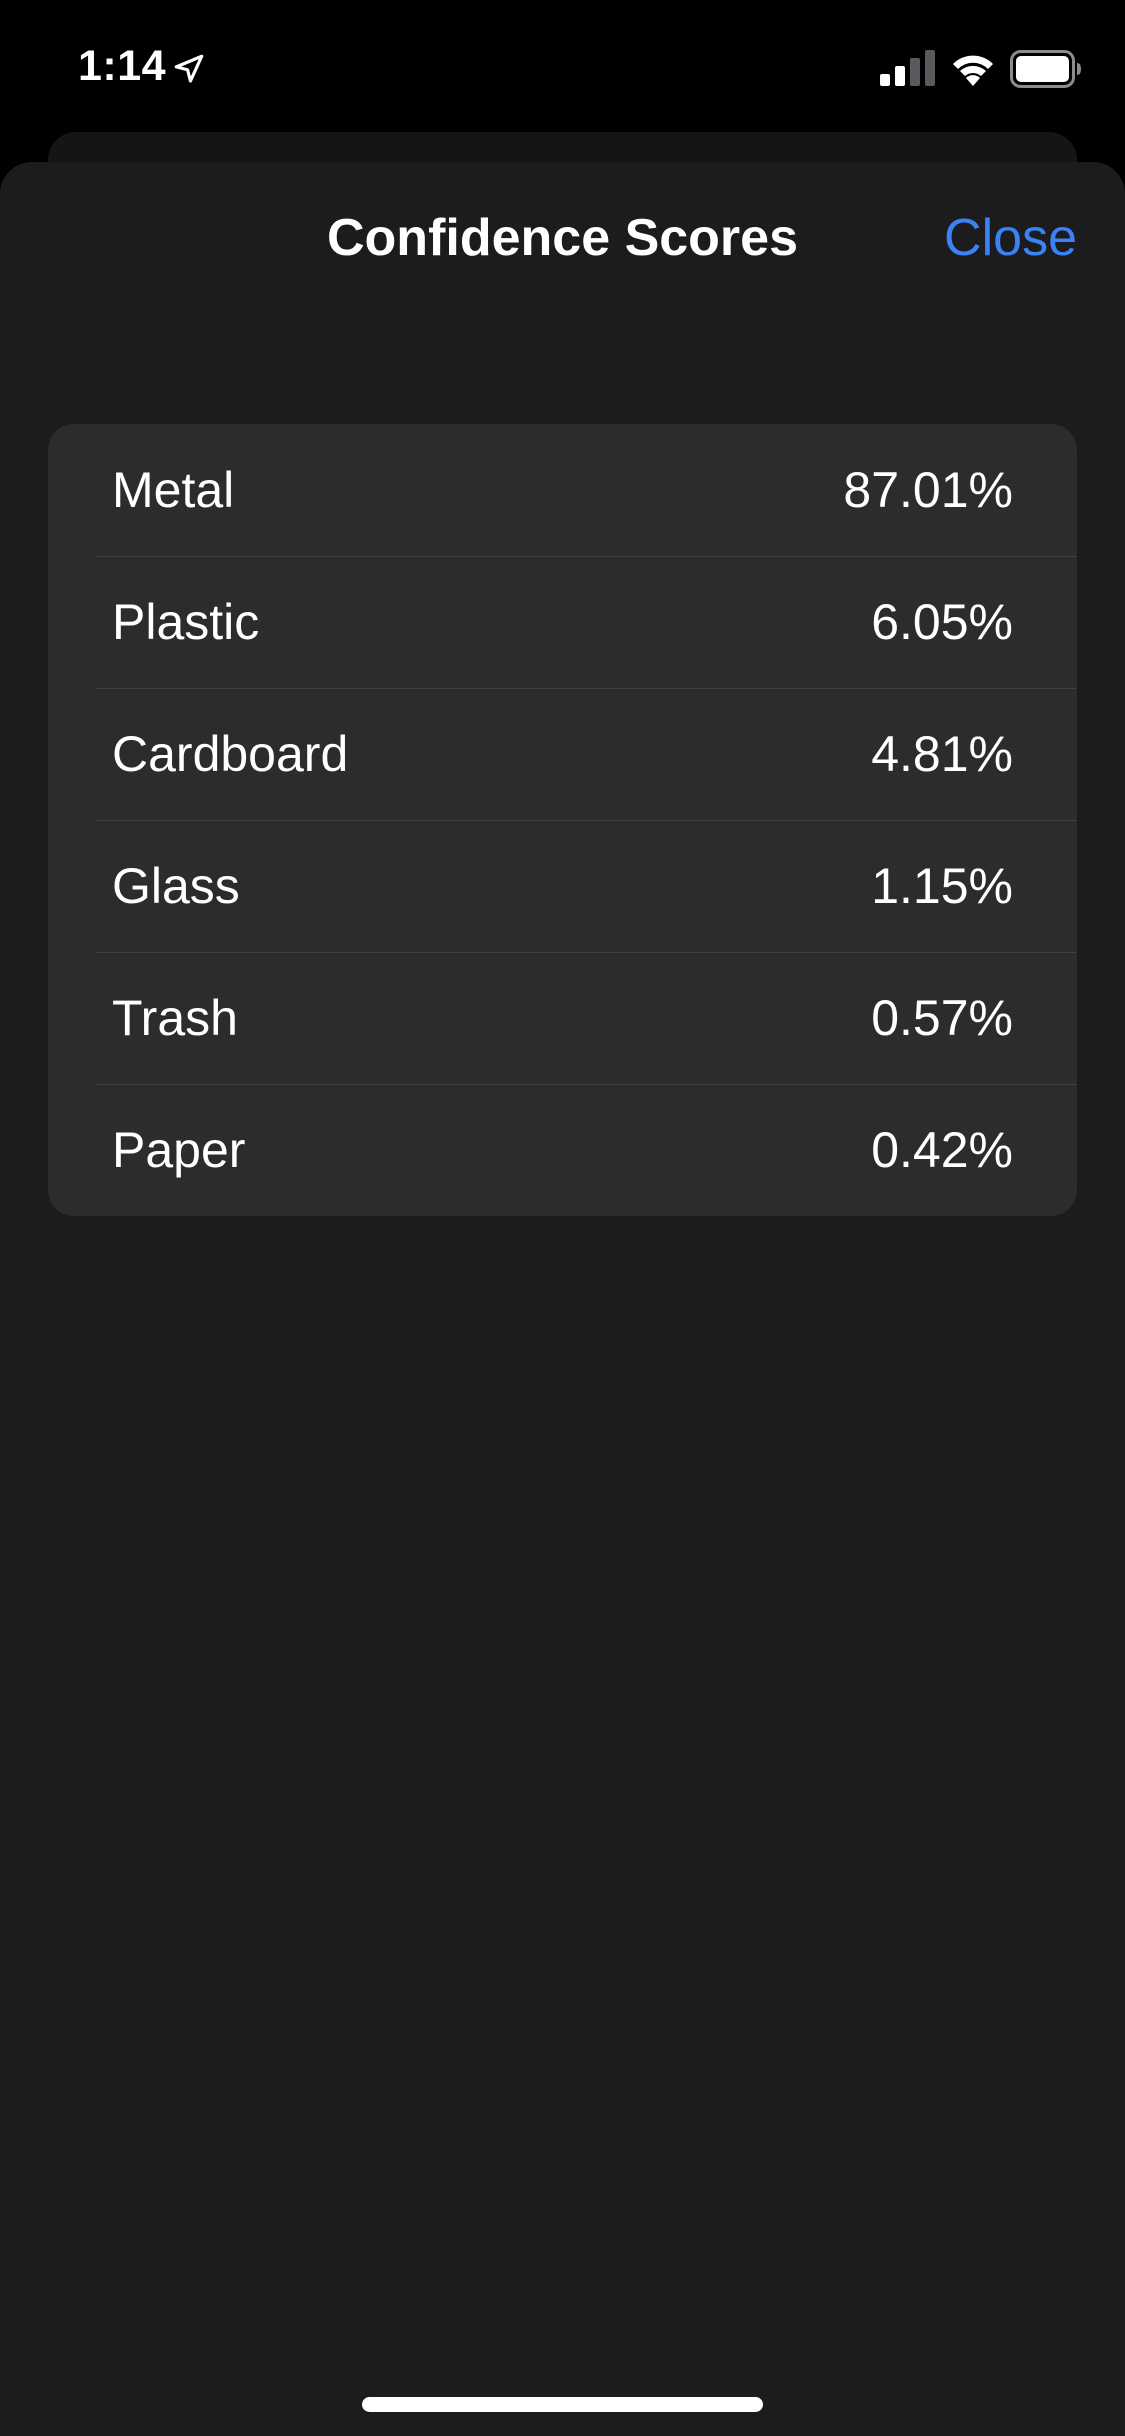  I want to click on home-indicator, so click(562, 2404).